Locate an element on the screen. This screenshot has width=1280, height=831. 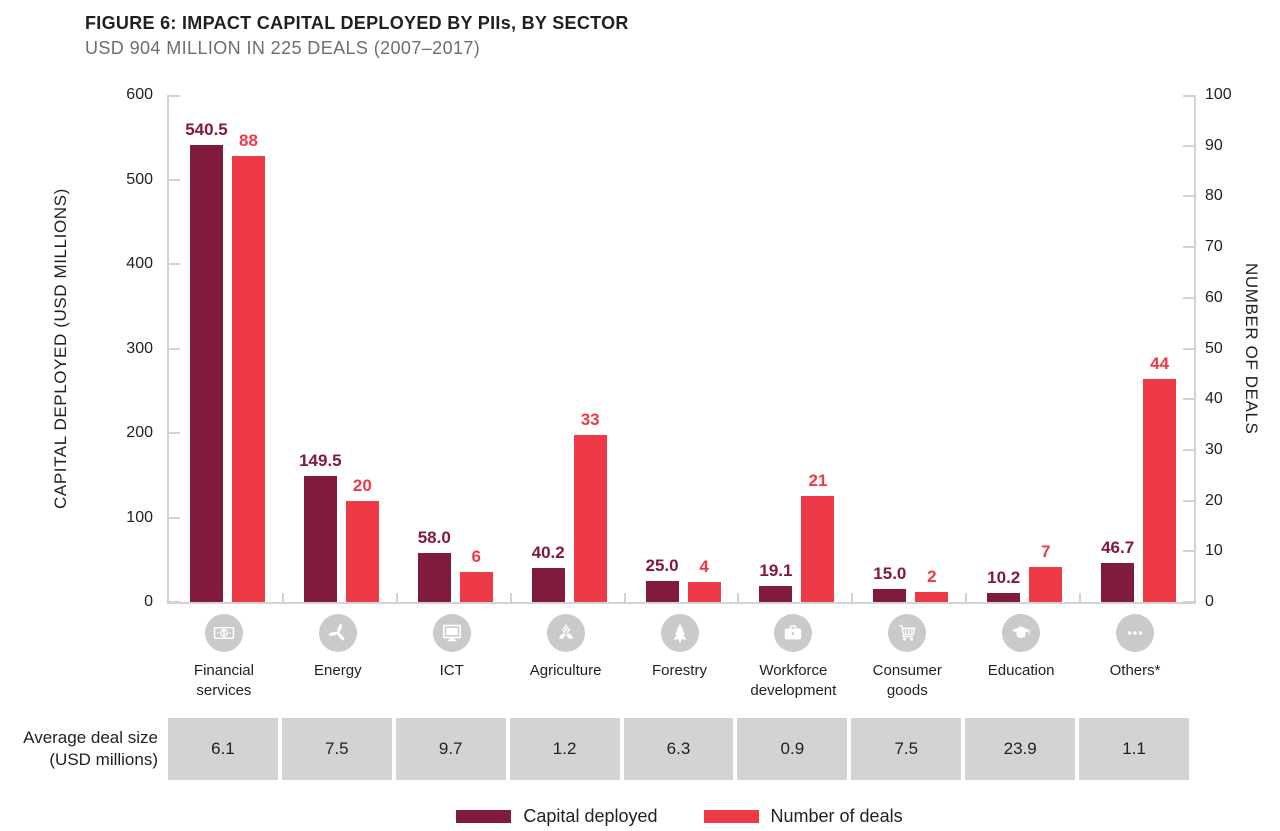
right-axis-title: NUMBER OF DEALS is located at coordinates (1251, 348).